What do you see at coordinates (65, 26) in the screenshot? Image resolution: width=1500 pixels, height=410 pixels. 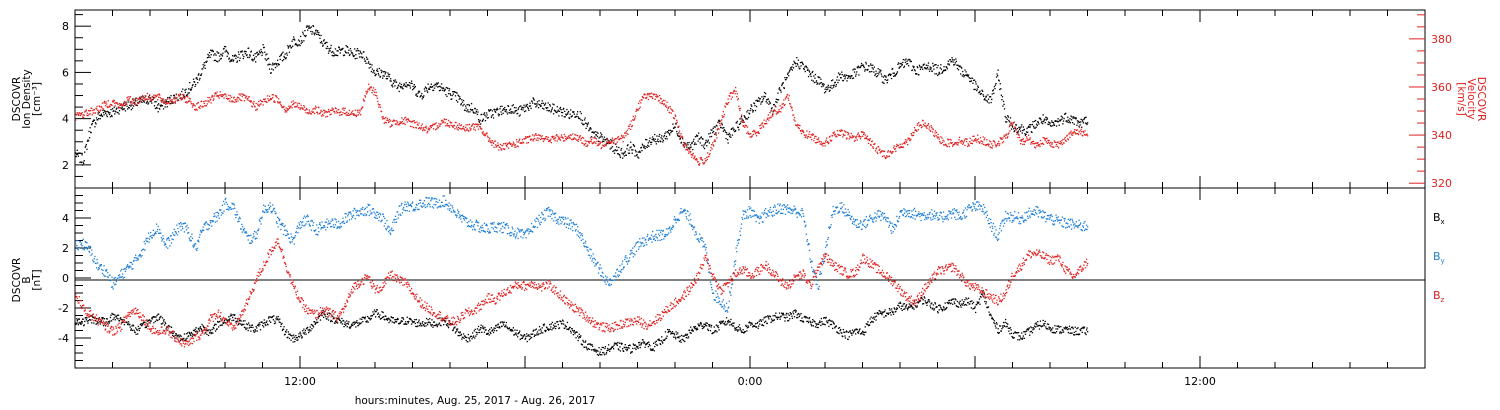 I see `density-tick-label: 8` at bounding box center [65, 26].